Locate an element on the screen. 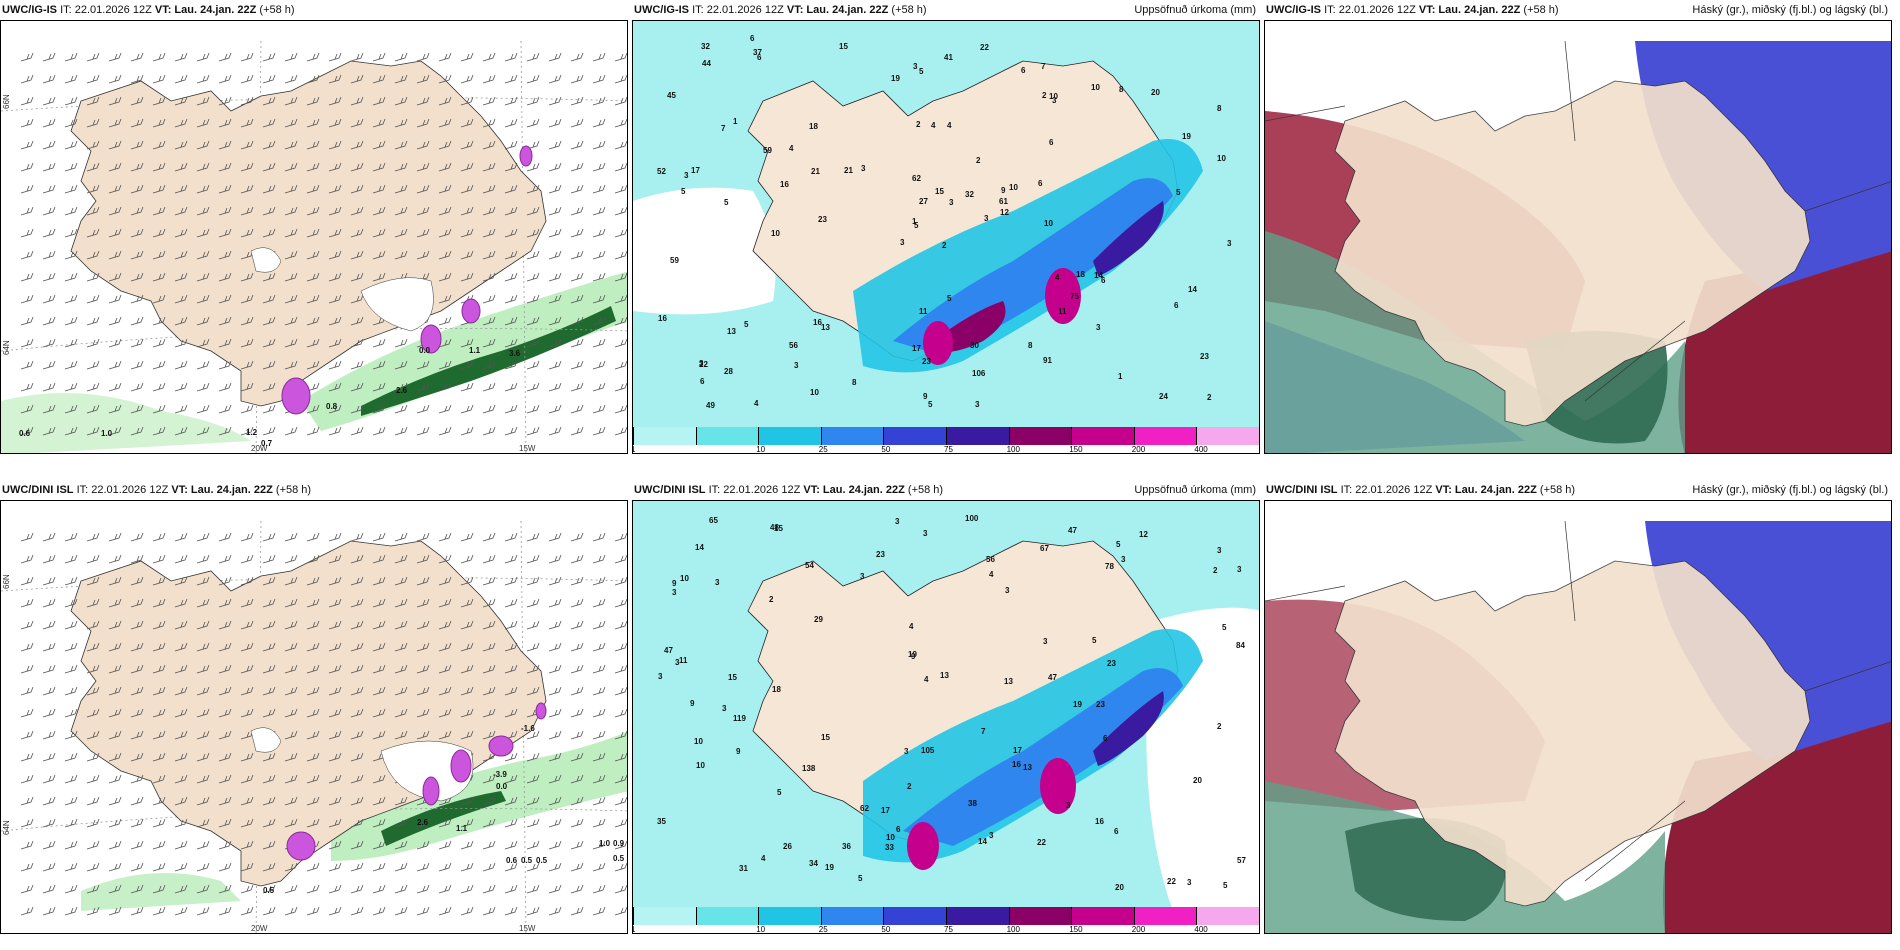  precip-value: 54 is located at coordinates (809, 565).